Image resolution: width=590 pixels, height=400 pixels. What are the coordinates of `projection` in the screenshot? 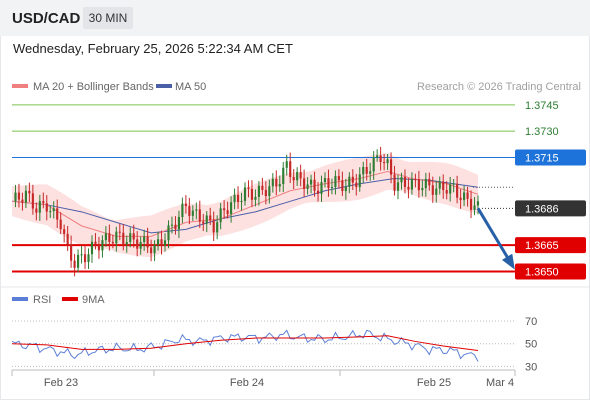 It's located at (495, 238).